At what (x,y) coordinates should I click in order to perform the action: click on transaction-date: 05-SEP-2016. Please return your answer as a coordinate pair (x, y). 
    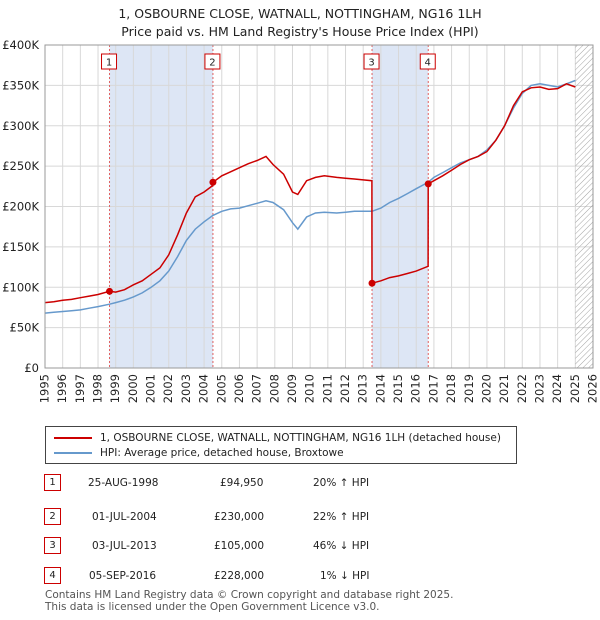
    Looking at the image, I should click on (123, 576).